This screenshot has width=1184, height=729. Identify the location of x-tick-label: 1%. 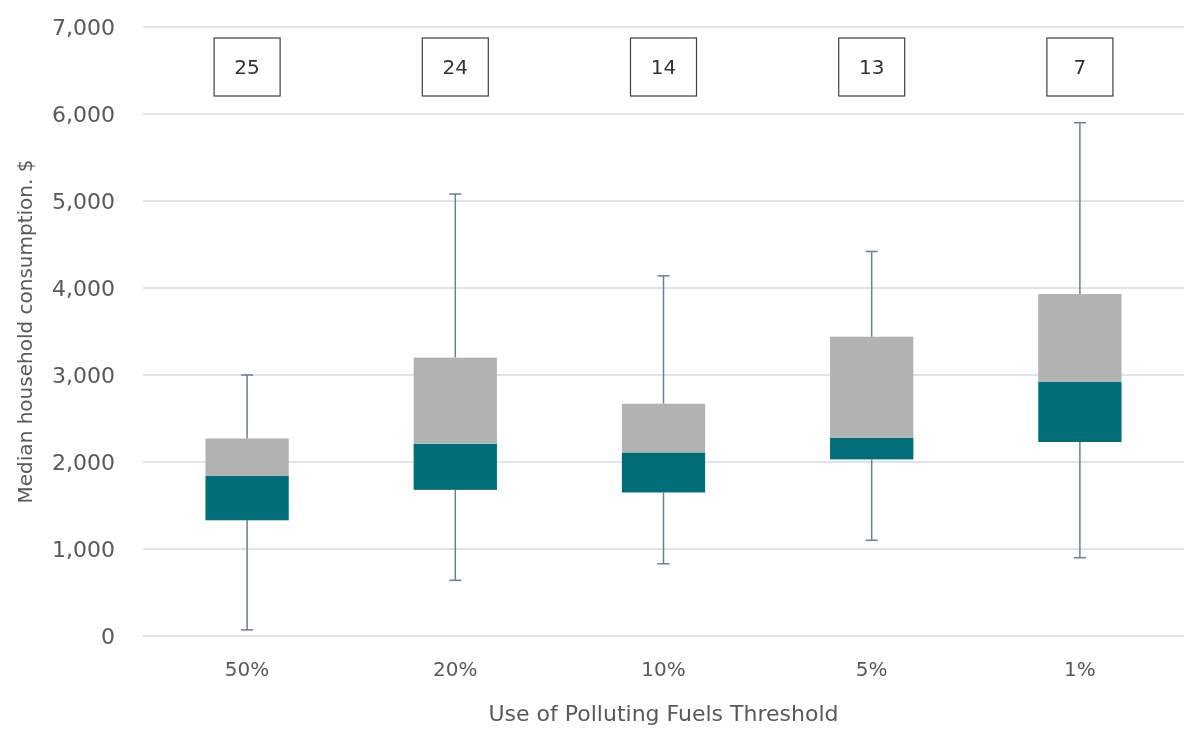
(1080, 669).